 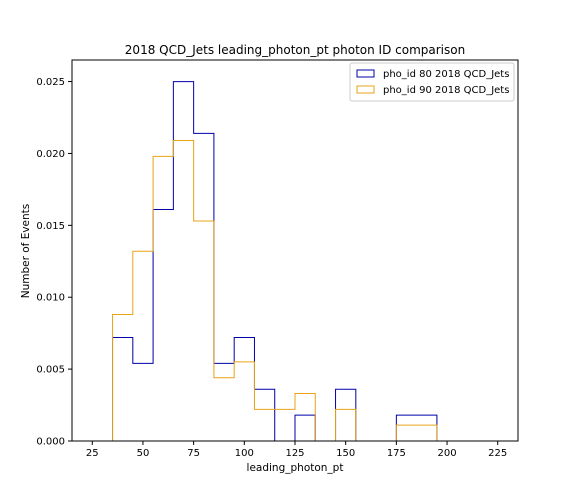 I want to click on y-tick-label: 0.000, so click(x=50, y=442).